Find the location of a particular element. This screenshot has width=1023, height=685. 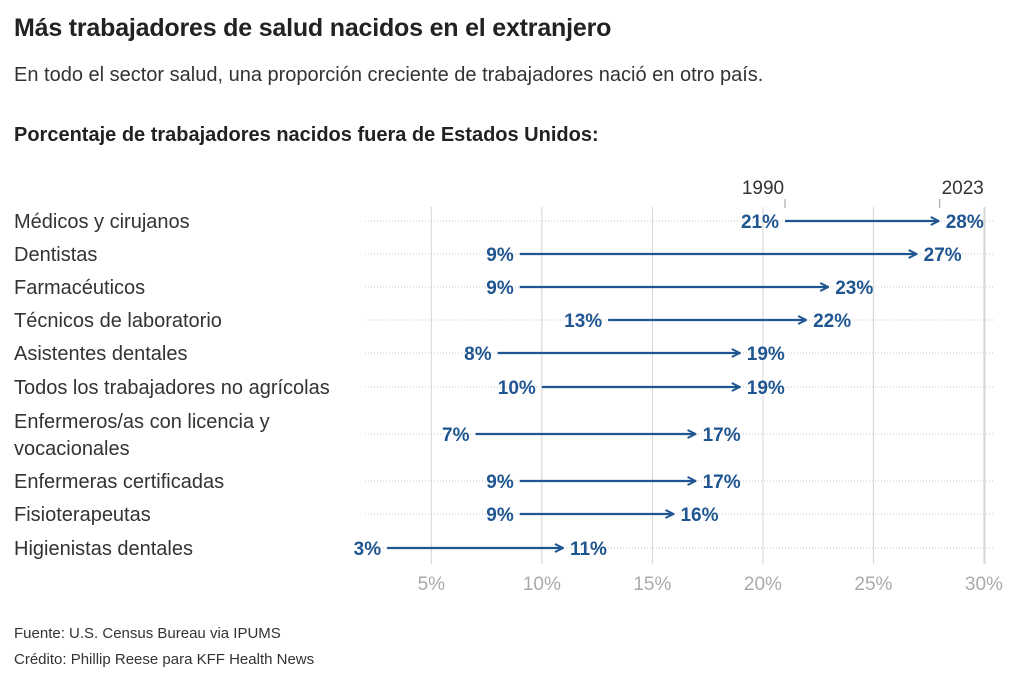

value-label-start: 10% is located at coordinates (517, 388).